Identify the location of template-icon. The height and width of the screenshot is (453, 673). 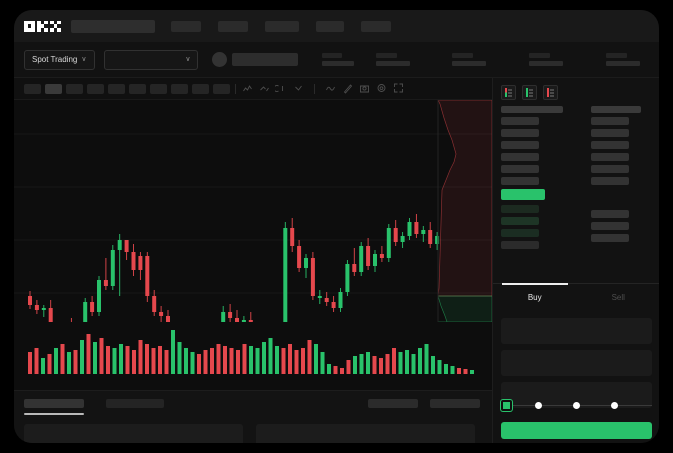
(281, 88).